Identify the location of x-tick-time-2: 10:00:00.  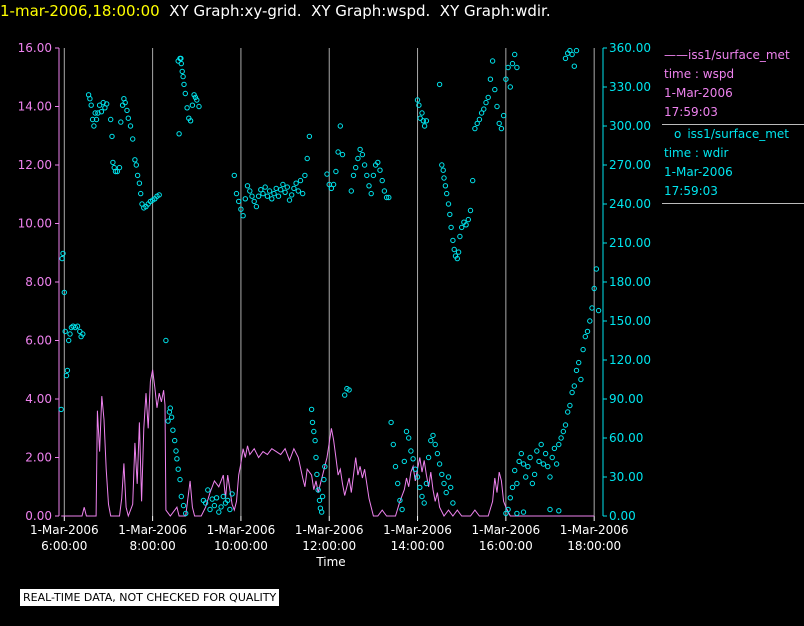
(241, 546).